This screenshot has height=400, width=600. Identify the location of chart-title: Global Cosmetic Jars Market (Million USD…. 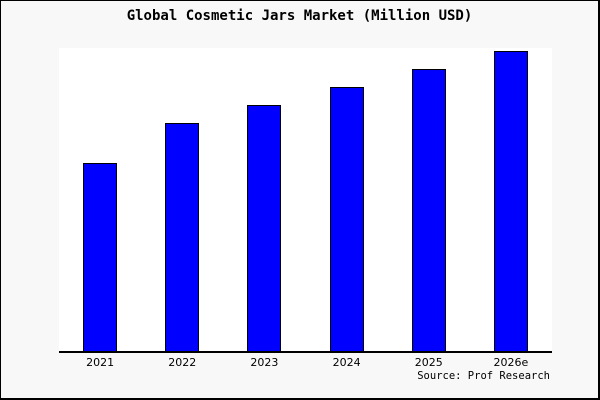
(299, 16).